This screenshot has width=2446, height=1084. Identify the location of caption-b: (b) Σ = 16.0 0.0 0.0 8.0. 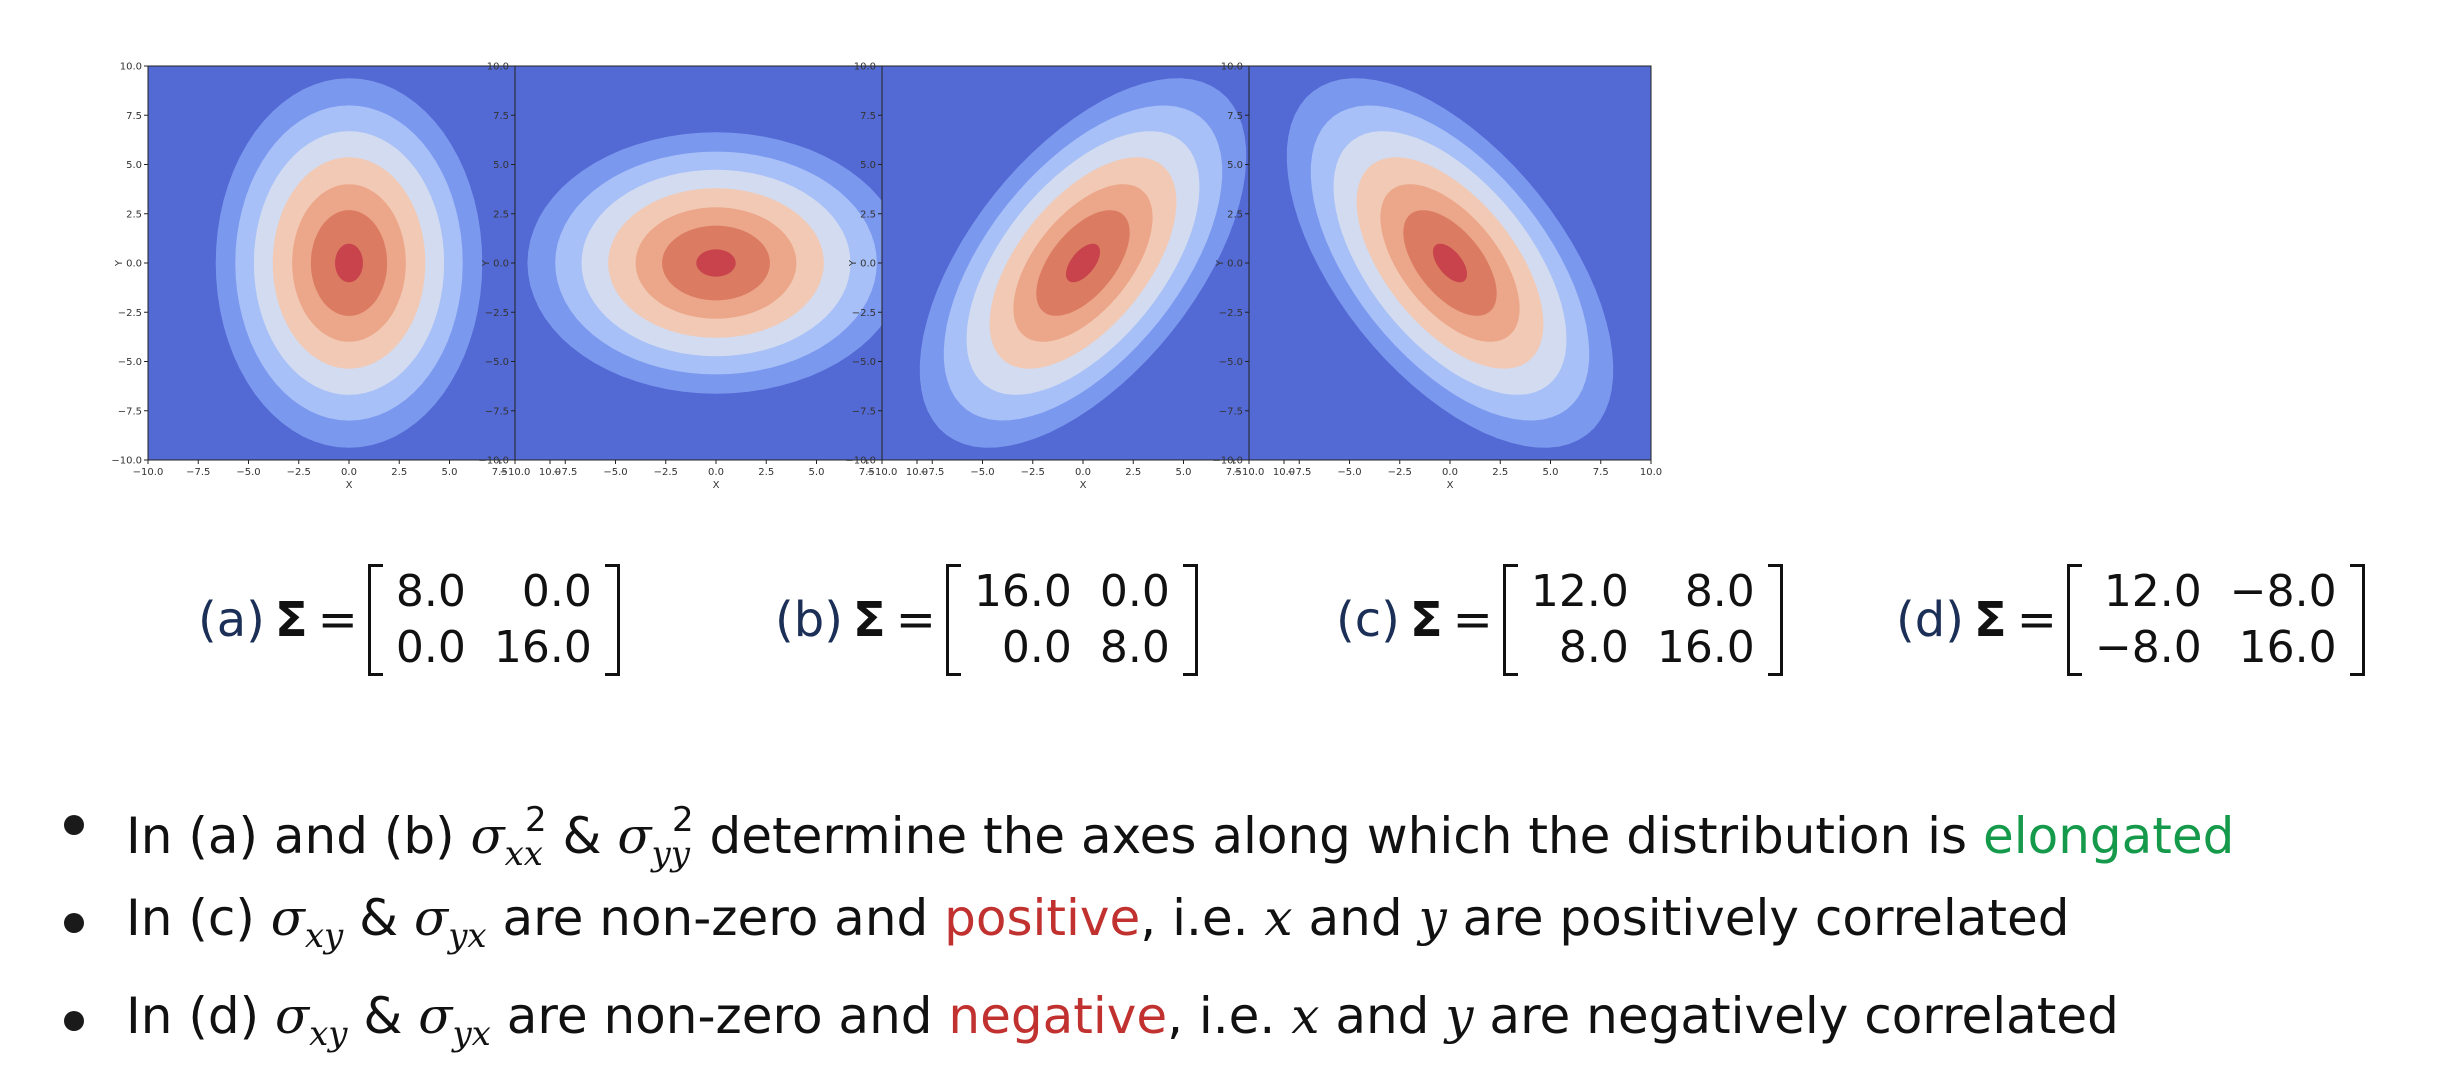
(986, 620).